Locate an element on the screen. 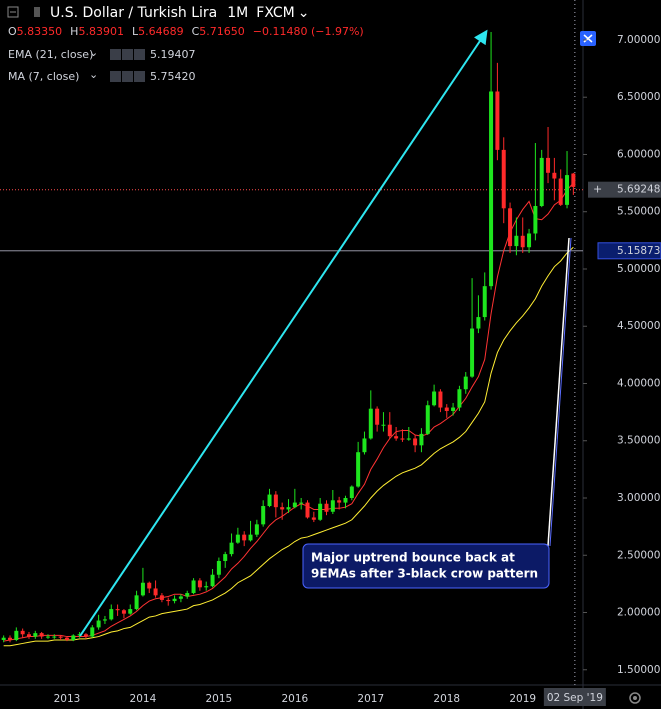 The height and width of the screenshot is (709, 661). settings-icon is located at coordinates (635, 698).